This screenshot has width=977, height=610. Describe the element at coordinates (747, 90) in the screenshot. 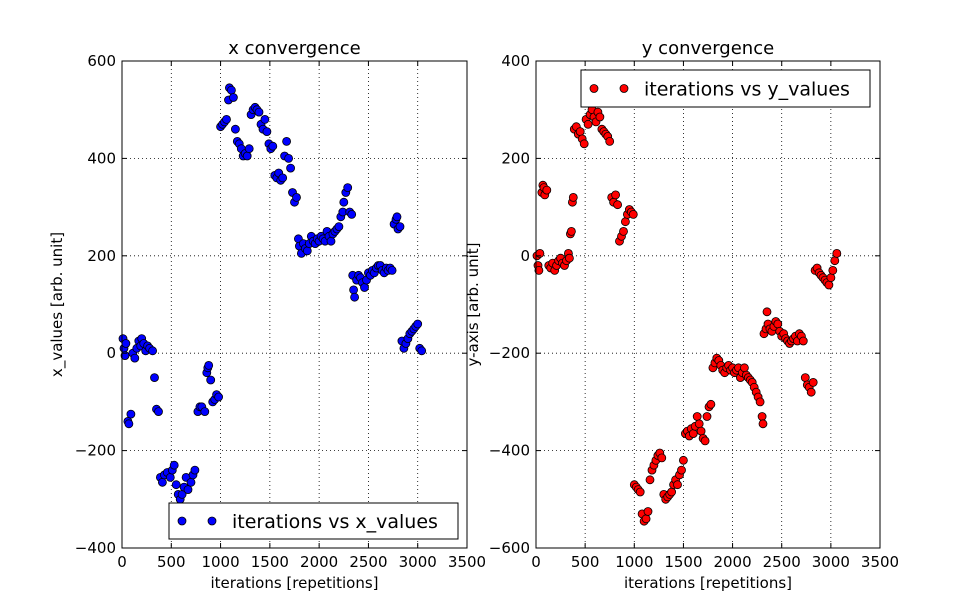

I see `legend-label: iterations vs y_values` at that location.